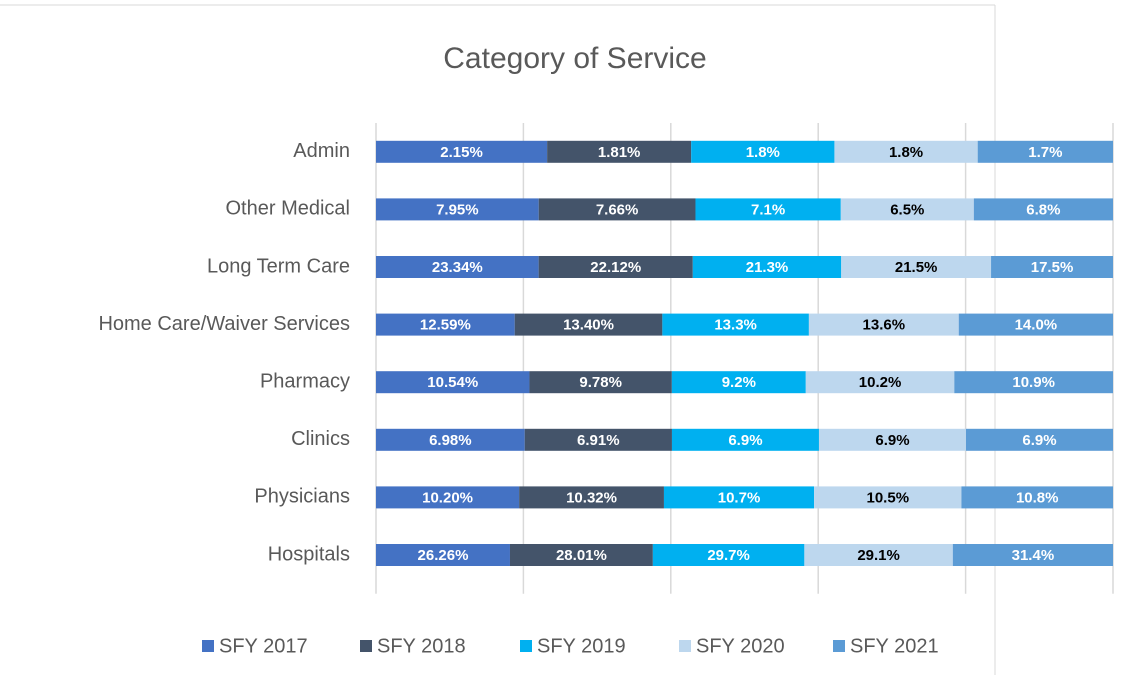 The image size is (1133, 675). I want to click on data-label: 21.3%, so click(767, 267).